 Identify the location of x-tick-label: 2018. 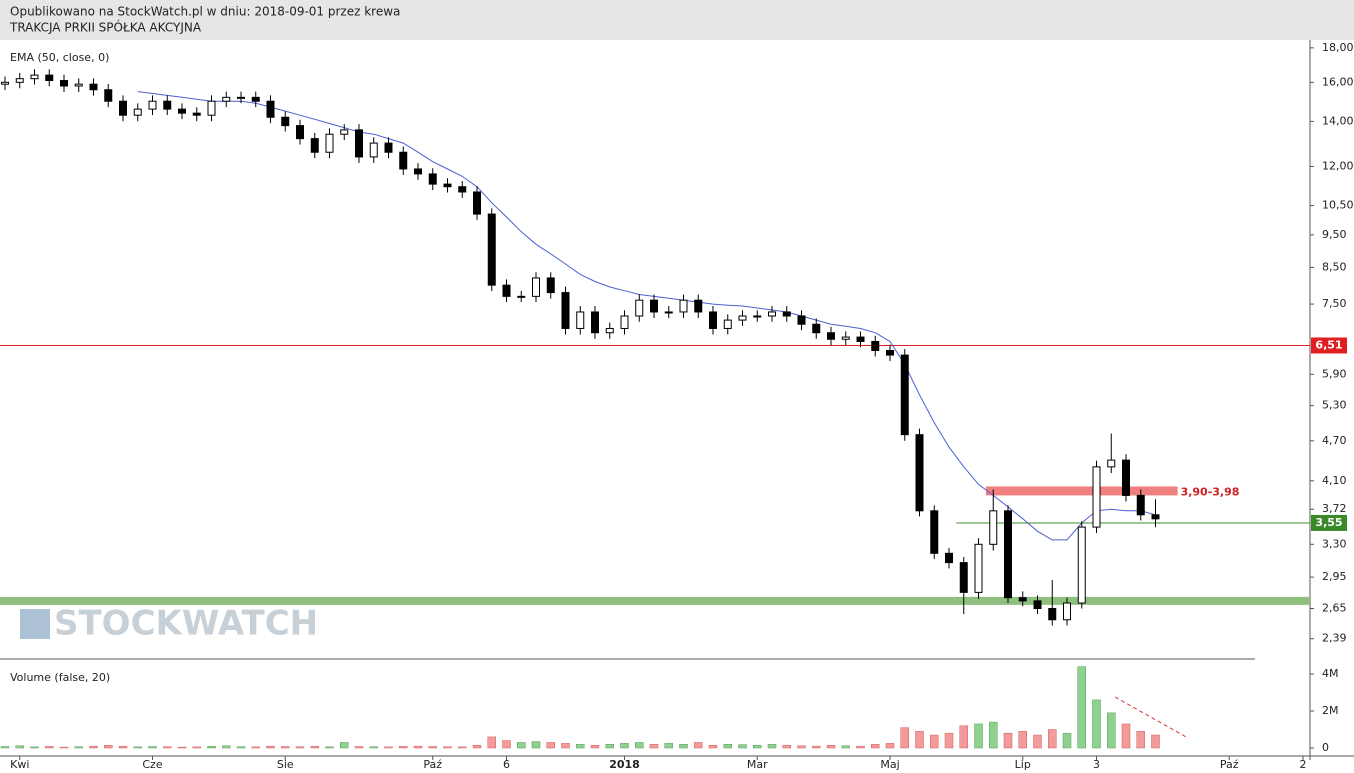
(624, 764).